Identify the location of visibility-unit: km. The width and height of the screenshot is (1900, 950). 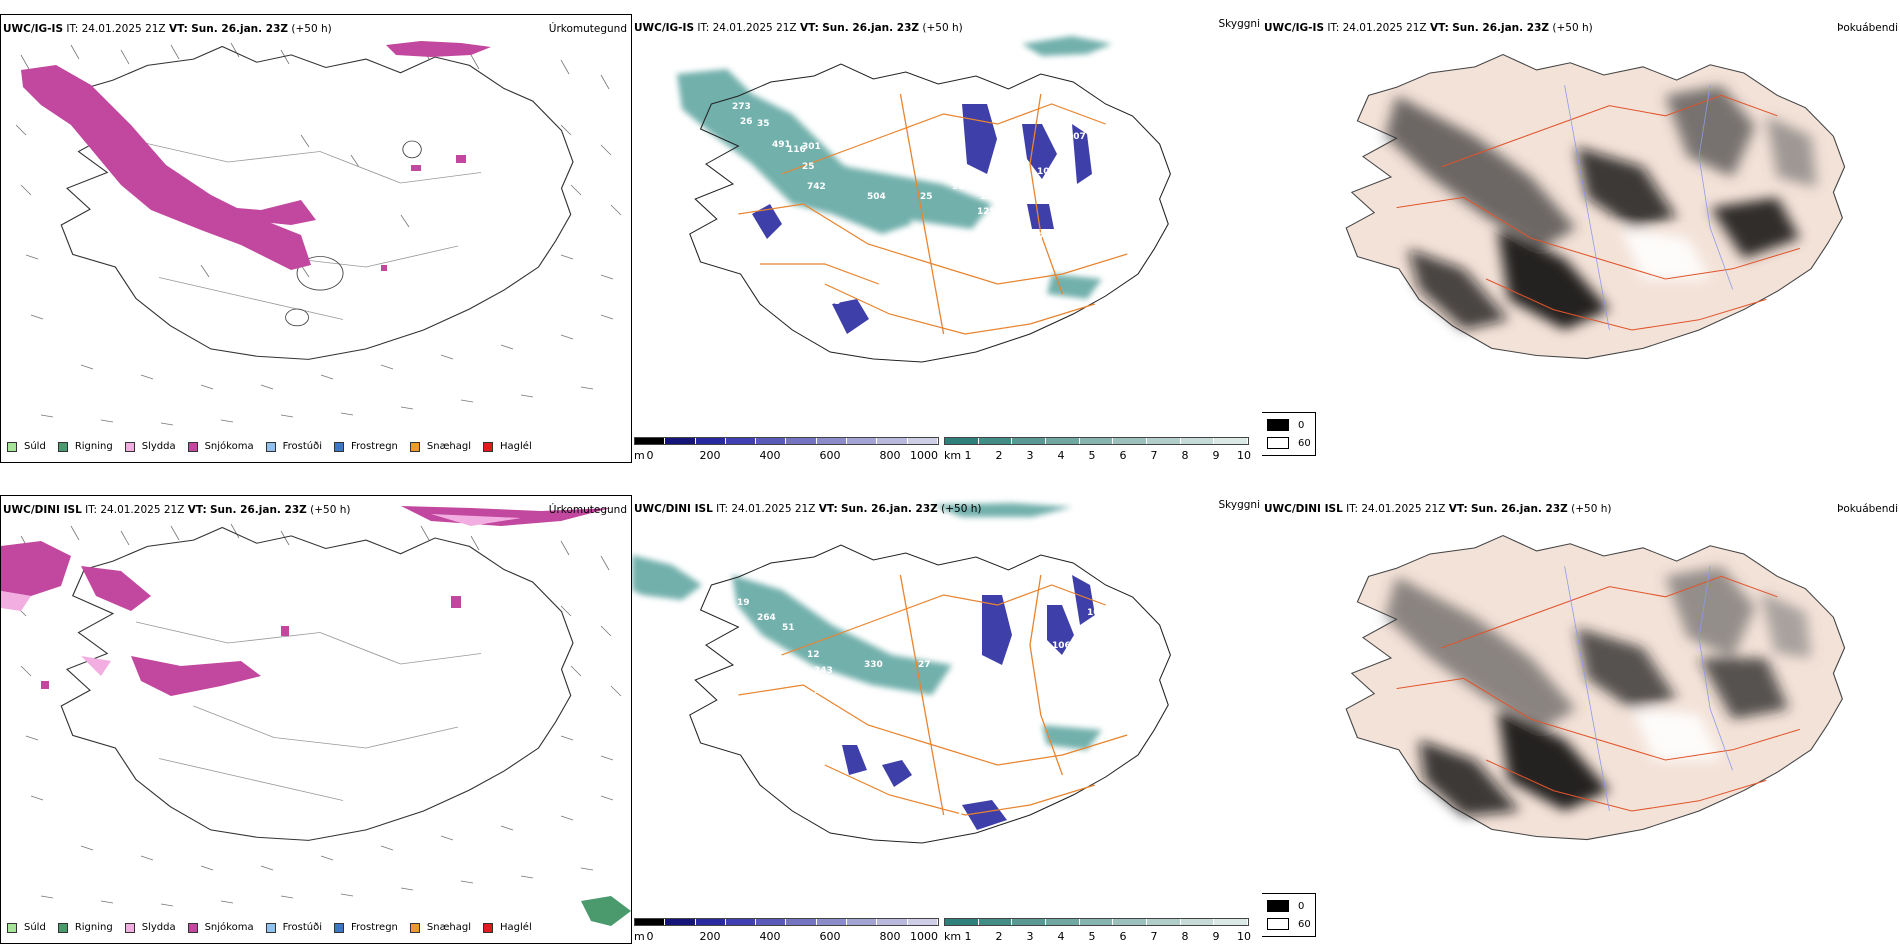
(953, 455).